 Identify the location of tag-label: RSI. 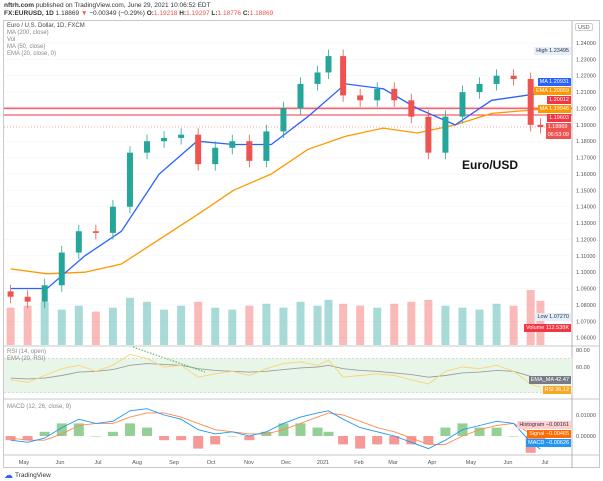
(549, 390).